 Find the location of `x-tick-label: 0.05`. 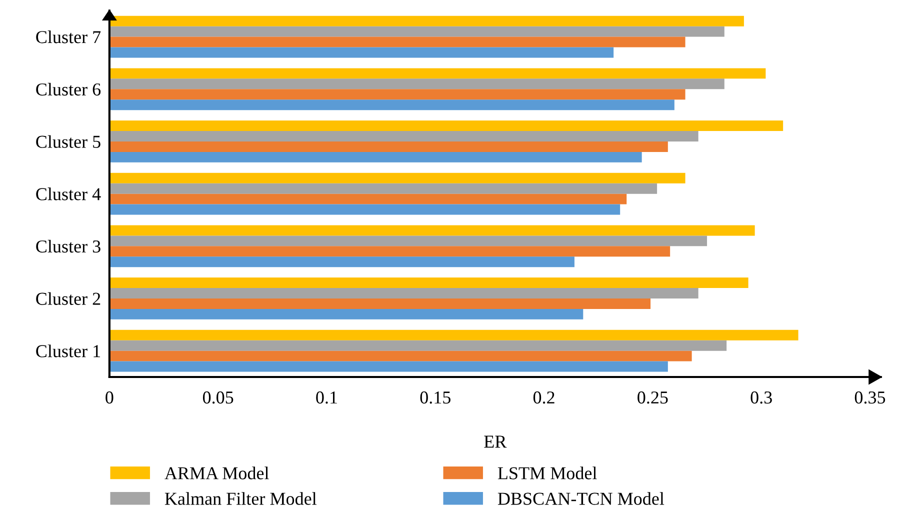

x-tick-label: 0.05 is located at coordinates (218, 397).